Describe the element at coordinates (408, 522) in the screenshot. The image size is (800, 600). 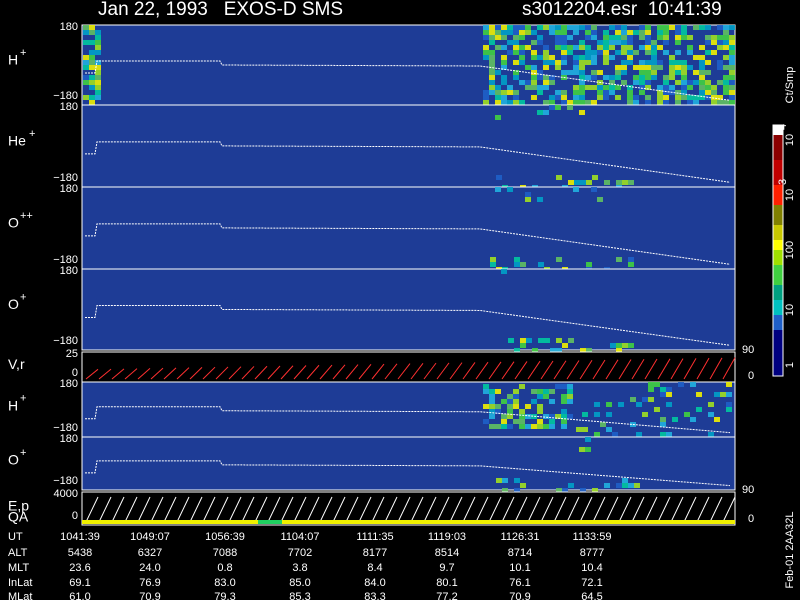
I see `qa-bar` at that location.